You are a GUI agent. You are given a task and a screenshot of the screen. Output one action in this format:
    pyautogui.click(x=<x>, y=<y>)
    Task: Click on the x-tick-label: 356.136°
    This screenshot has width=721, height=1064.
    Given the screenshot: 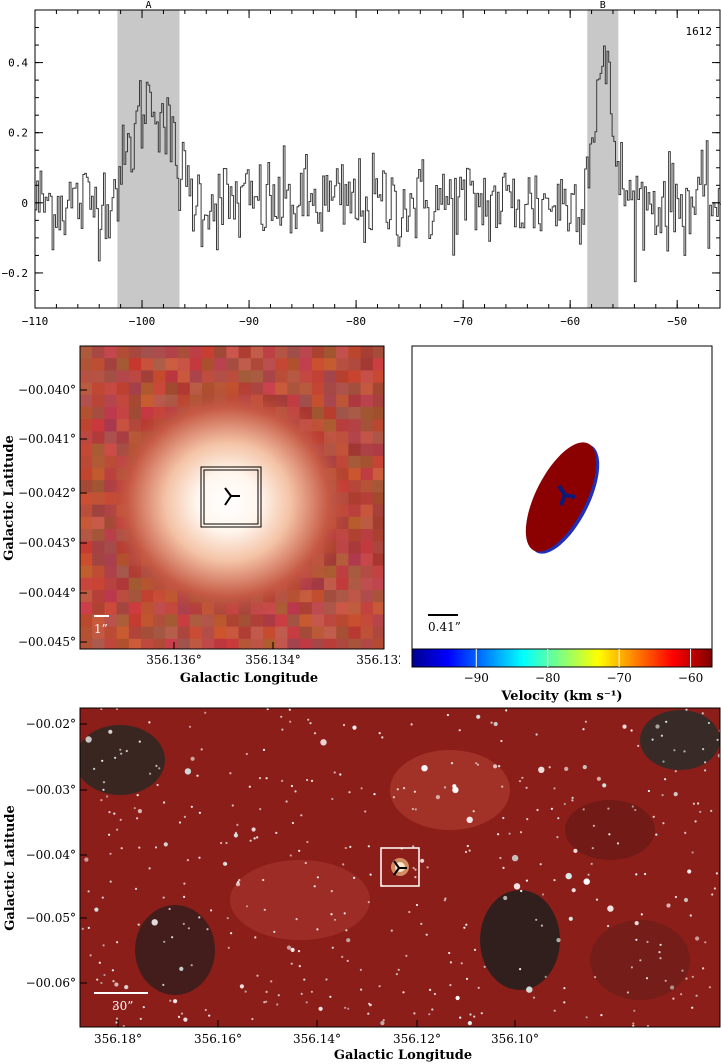 What is the action you would take?
    pyautogui.click(x=174, y=660)
    